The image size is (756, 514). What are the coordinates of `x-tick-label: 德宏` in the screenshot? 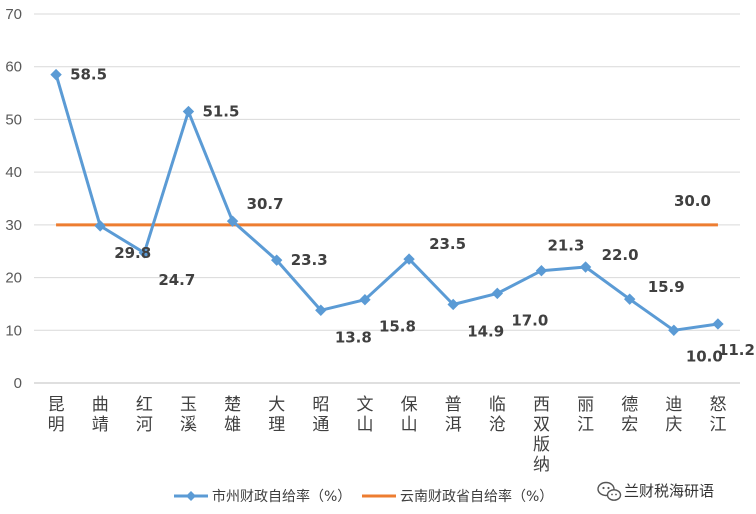 It's located at (629, 415).